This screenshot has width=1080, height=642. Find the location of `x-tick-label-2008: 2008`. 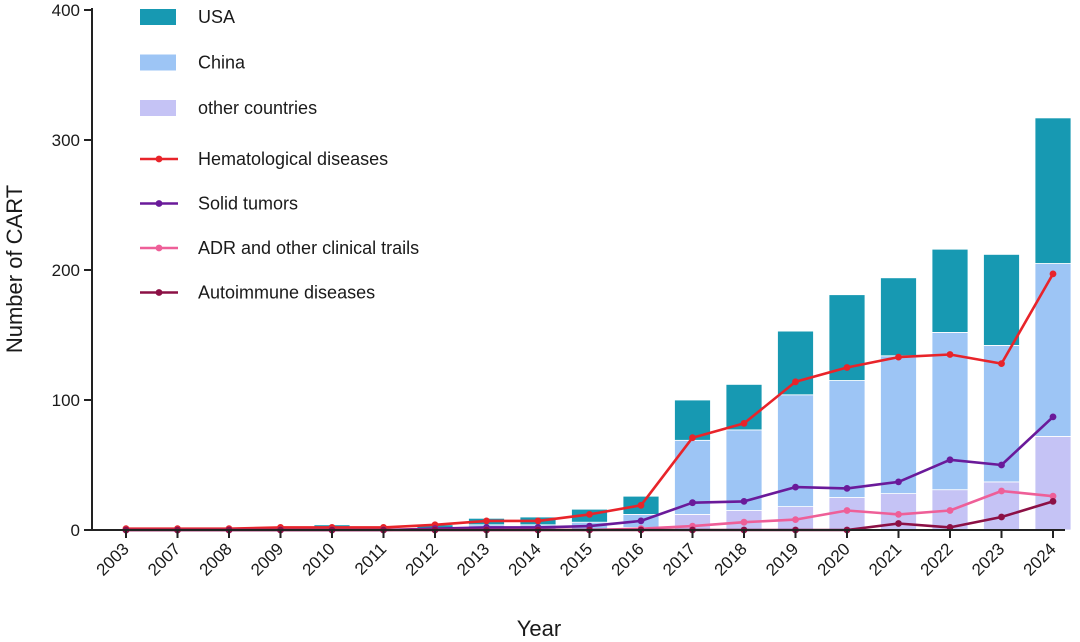

x-tick-label-2008: 2008 is located at coordinates (216, 559).